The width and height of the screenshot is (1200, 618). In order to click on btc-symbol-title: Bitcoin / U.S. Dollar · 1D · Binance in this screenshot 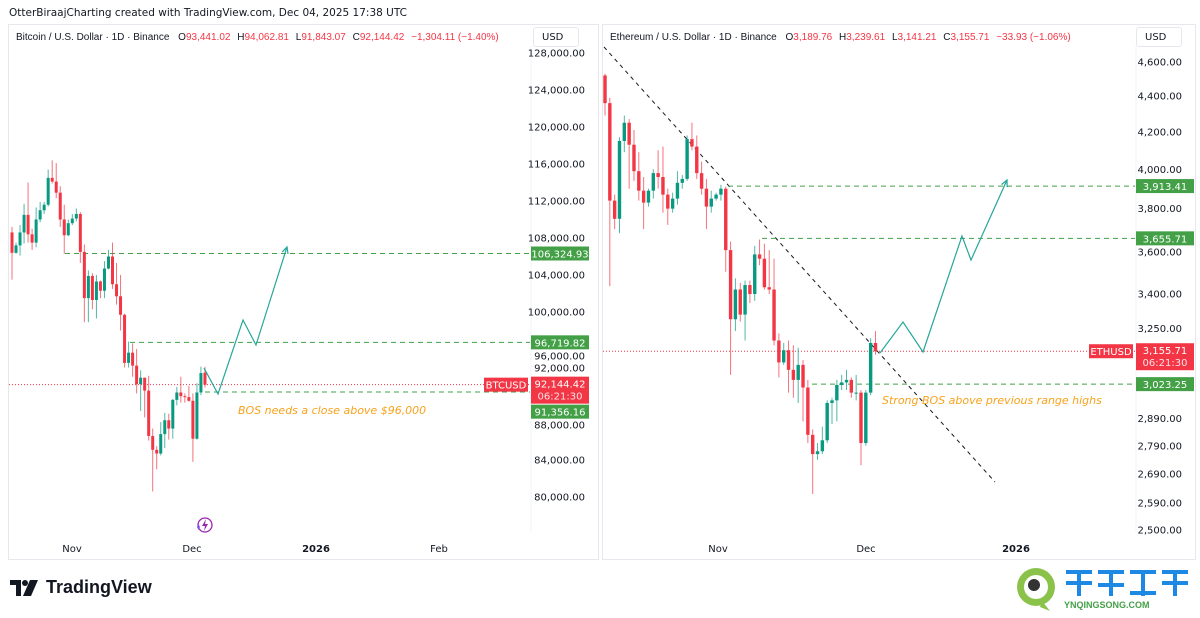, I will do `click(93, 37)`.